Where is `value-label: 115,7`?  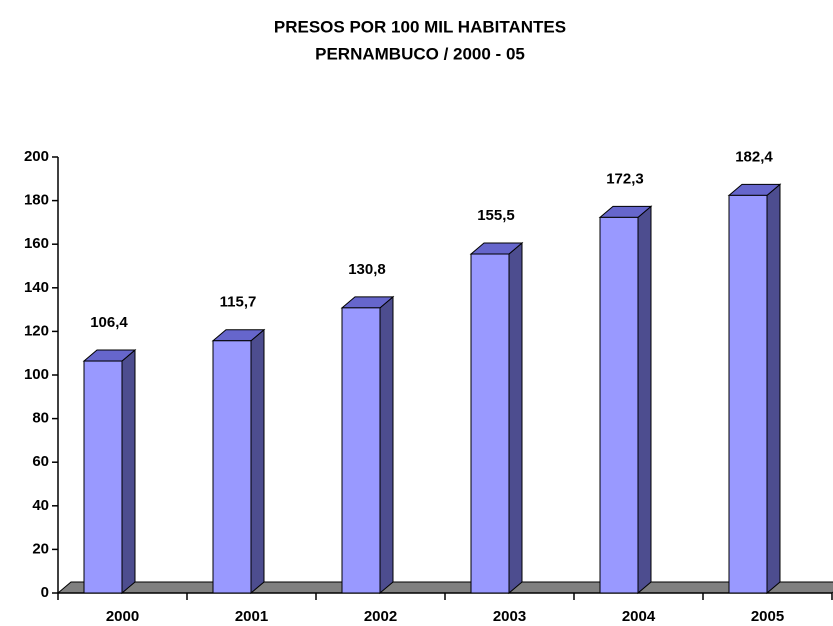 value-label: 115,7 is located at coordinates (238, 302).